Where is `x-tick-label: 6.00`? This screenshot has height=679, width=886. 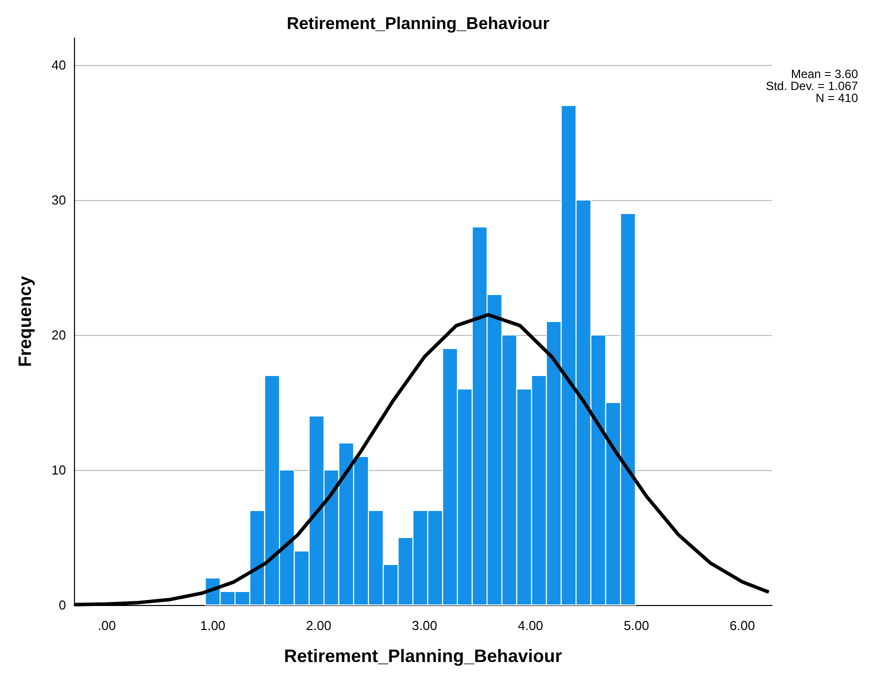 x-tick-label: 6.00 is located at coordinates (742, 625).